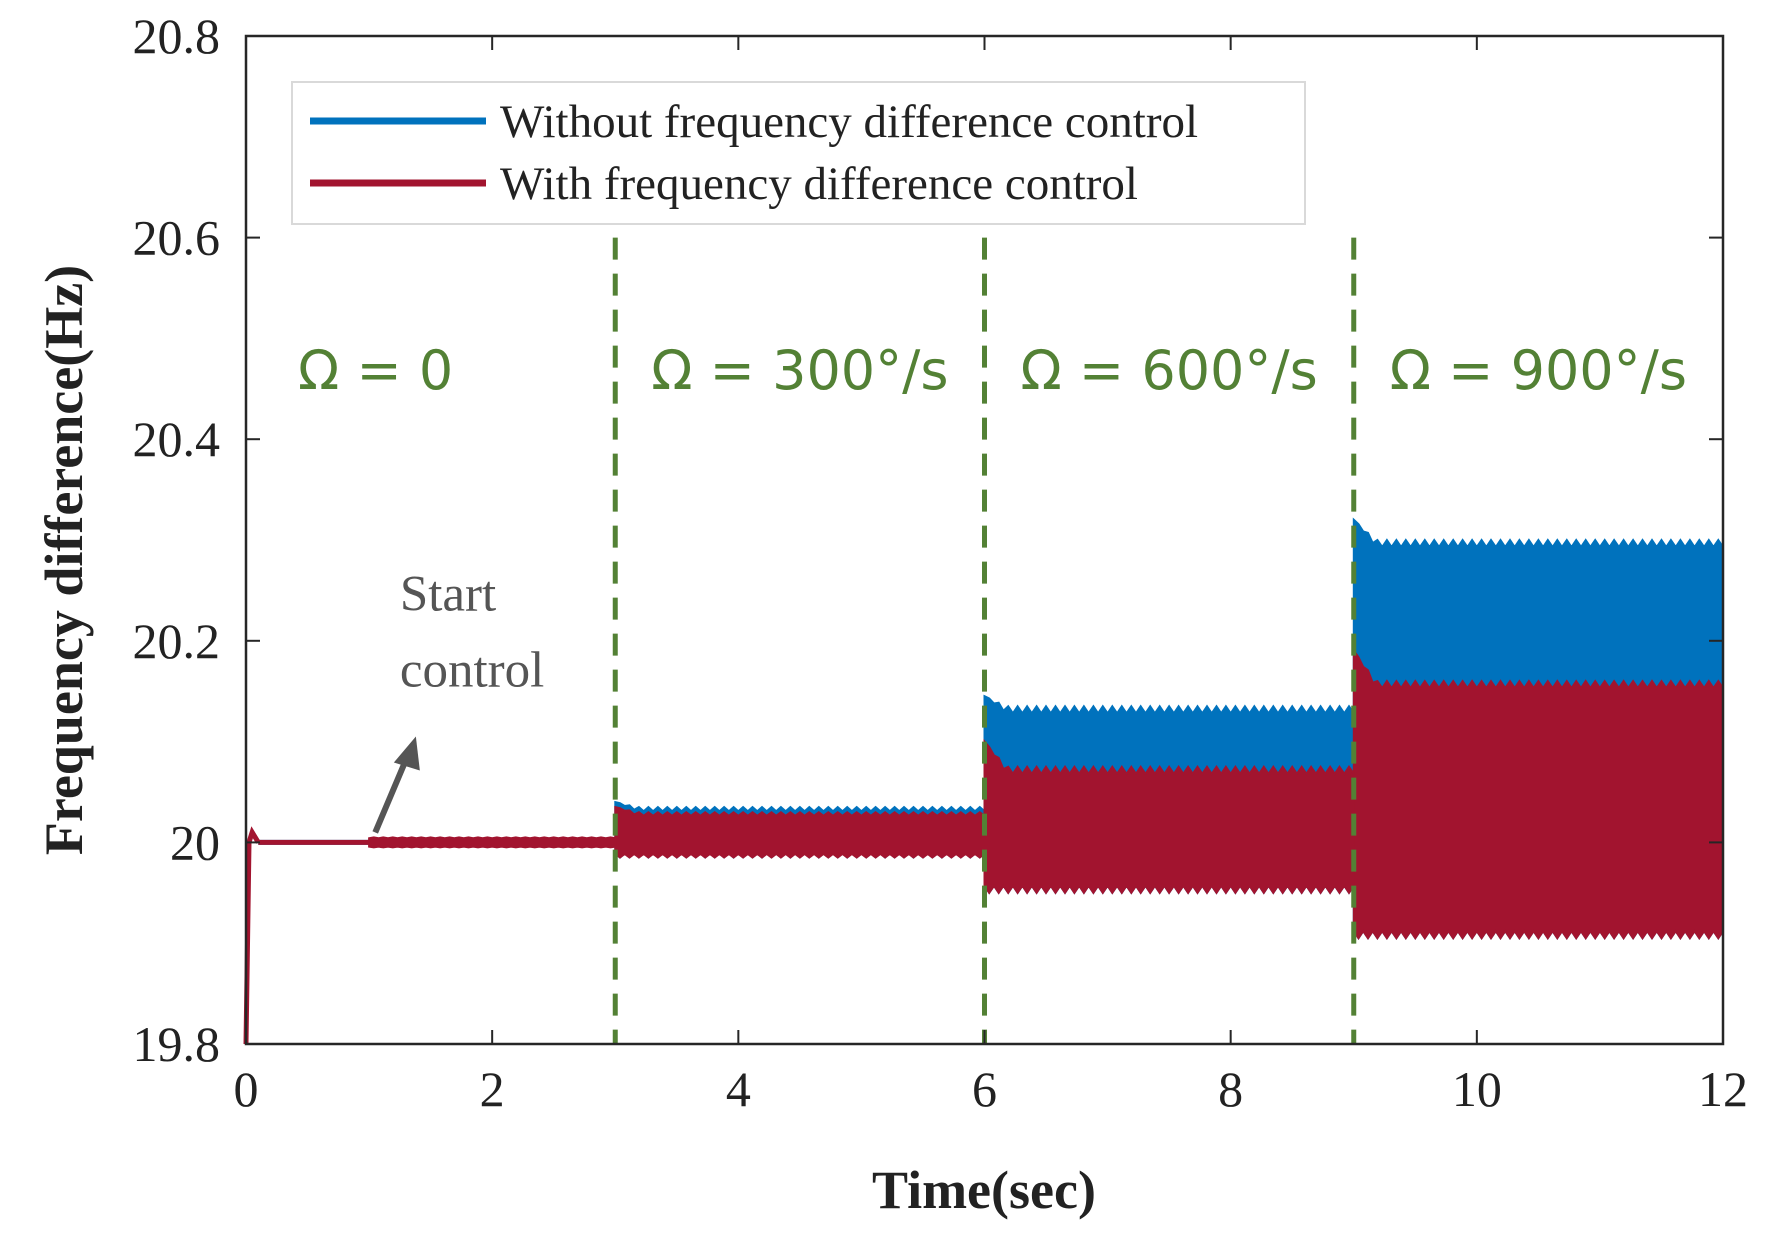 The width and height of the screenshot is (1765, 1241). I want to click on legend-label-0: Without frequency difference control, so click(849, 122).